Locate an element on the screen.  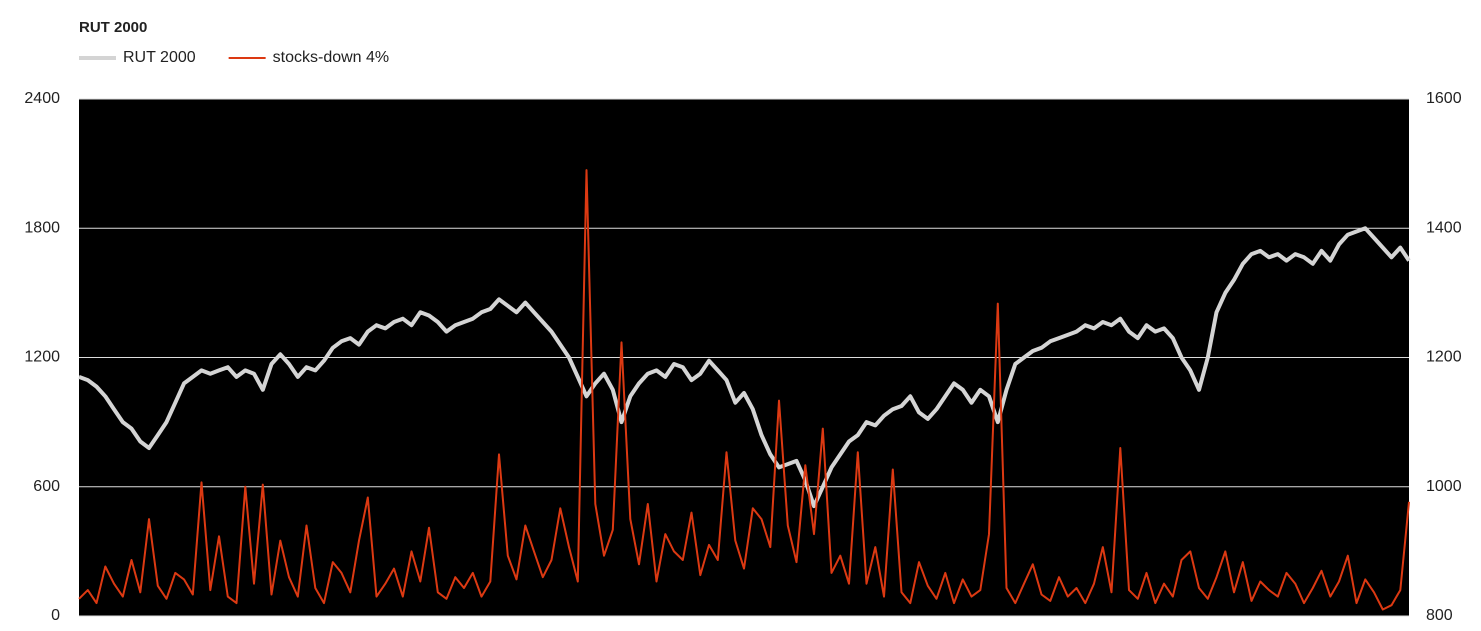
y-tick-label: 600 is located at coordinates (46, 486).